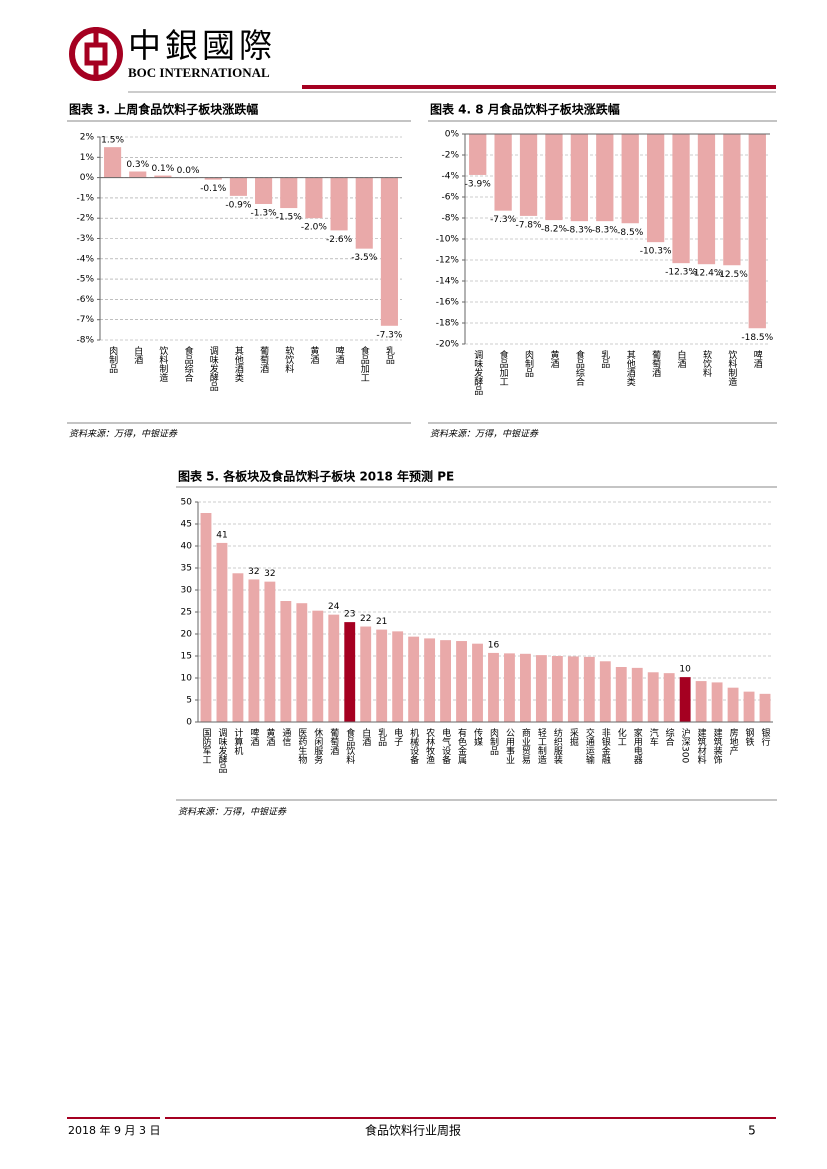 This screenshot has width=827, height=1169. Describe the element at coordinates (503, 367) in the screenshot. I see `x-tick-label: 食品加工` at that location.